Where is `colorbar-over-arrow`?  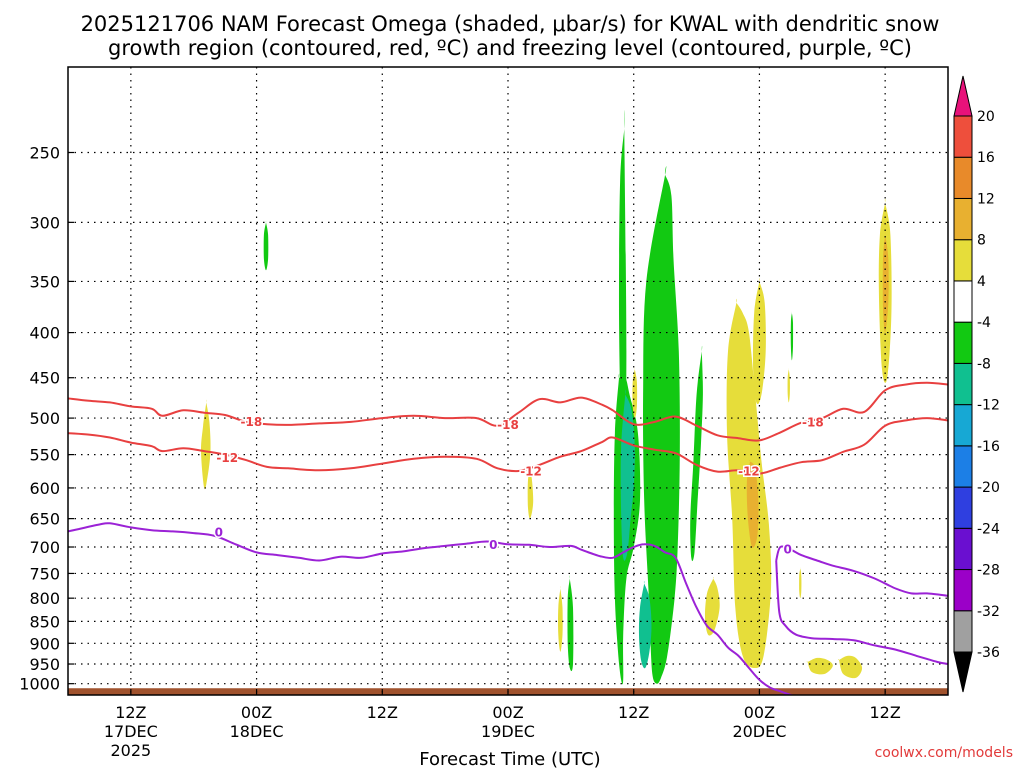 colorbar-over-arrow is located at coordinates (963, 96).